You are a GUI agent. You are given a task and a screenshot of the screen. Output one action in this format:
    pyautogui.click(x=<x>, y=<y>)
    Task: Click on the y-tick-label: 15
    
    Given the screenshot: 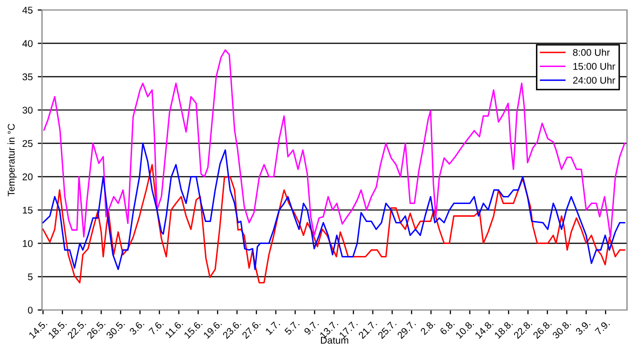 What is the action you would take?
    pyautogui.click(x=27, y=210)
    